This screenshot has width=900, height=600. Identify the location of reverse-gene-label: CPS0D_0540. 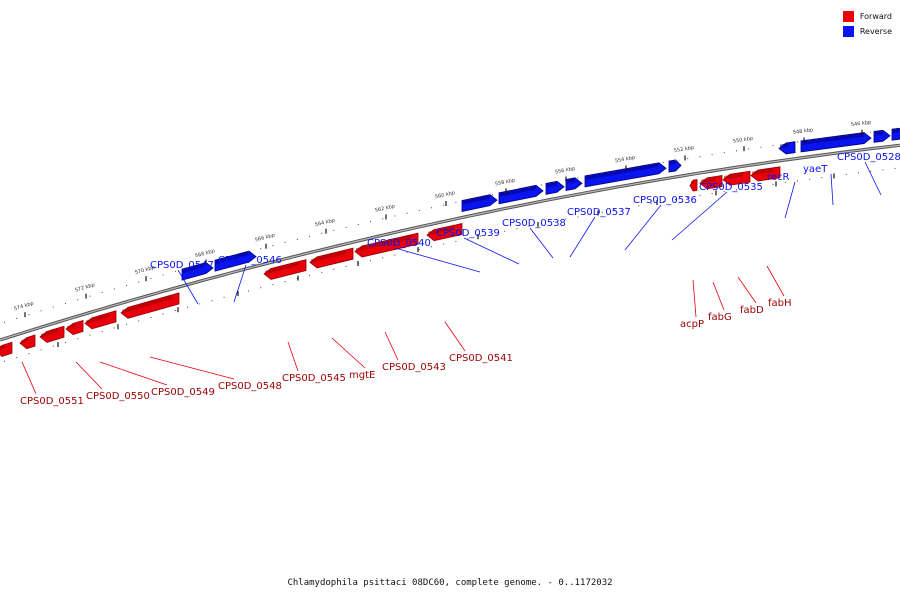
(399, 243).